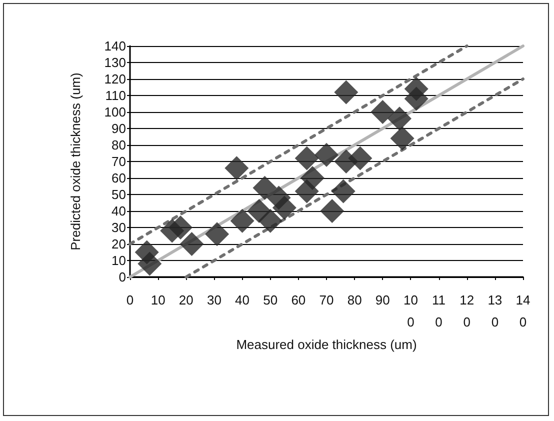 This screenshot has height=421, width=554. I want to click on y-tick-label: 140, so click(115, 46).